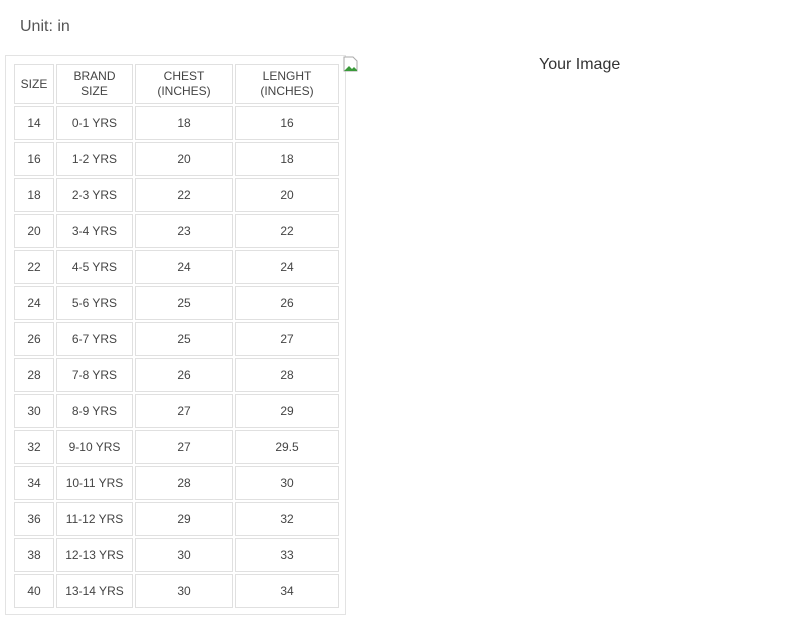 This screenshot has height=617, width=800. What do you see at coordinates (45, 26) in the screenshot?
I see `unit-label: Unit: in` at bounding box center [45, 26].